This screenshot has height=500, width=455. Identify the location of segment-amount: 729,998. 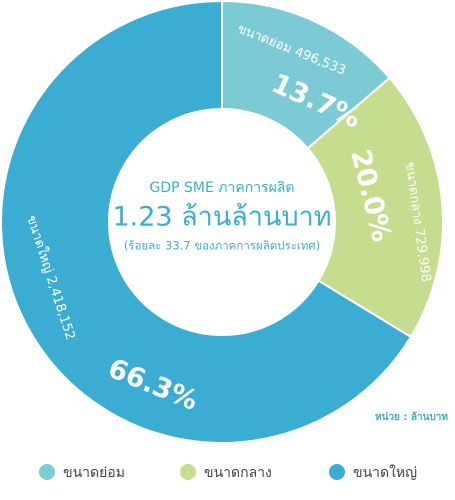
(423, 255).